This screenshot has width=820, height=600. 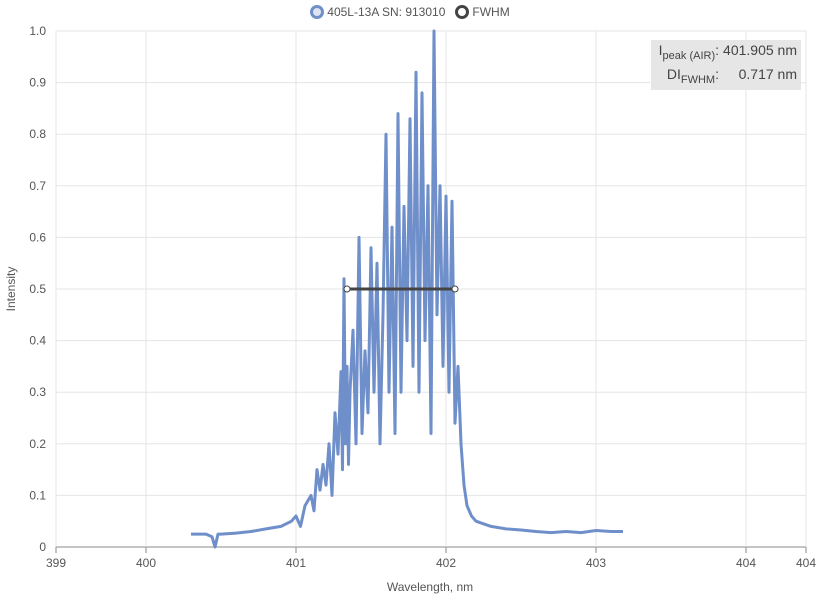 I want to click on legend-item-fwhm: FWHM, so click(x=482, y=12).